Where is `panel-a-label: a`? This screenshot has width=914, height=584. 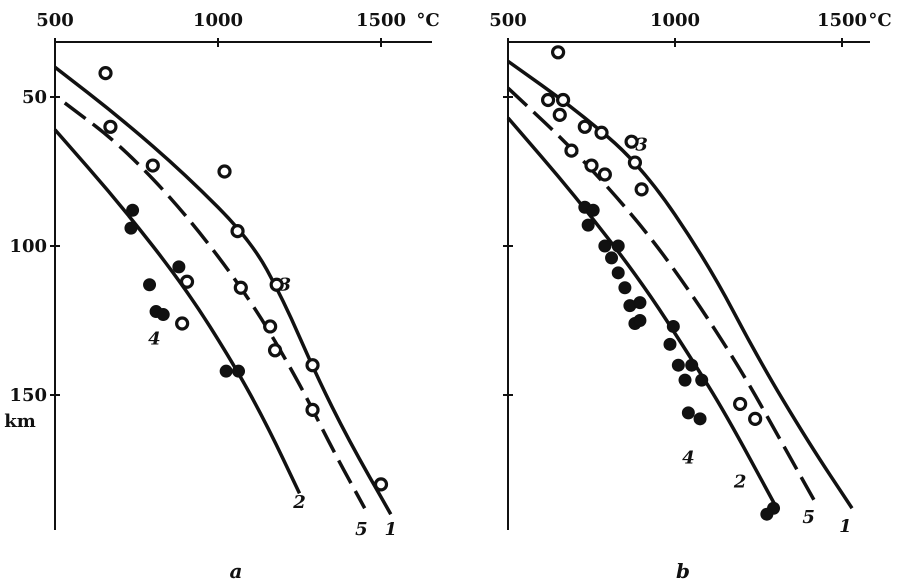
panel-a-label: a is located at coordinates (236, 571).